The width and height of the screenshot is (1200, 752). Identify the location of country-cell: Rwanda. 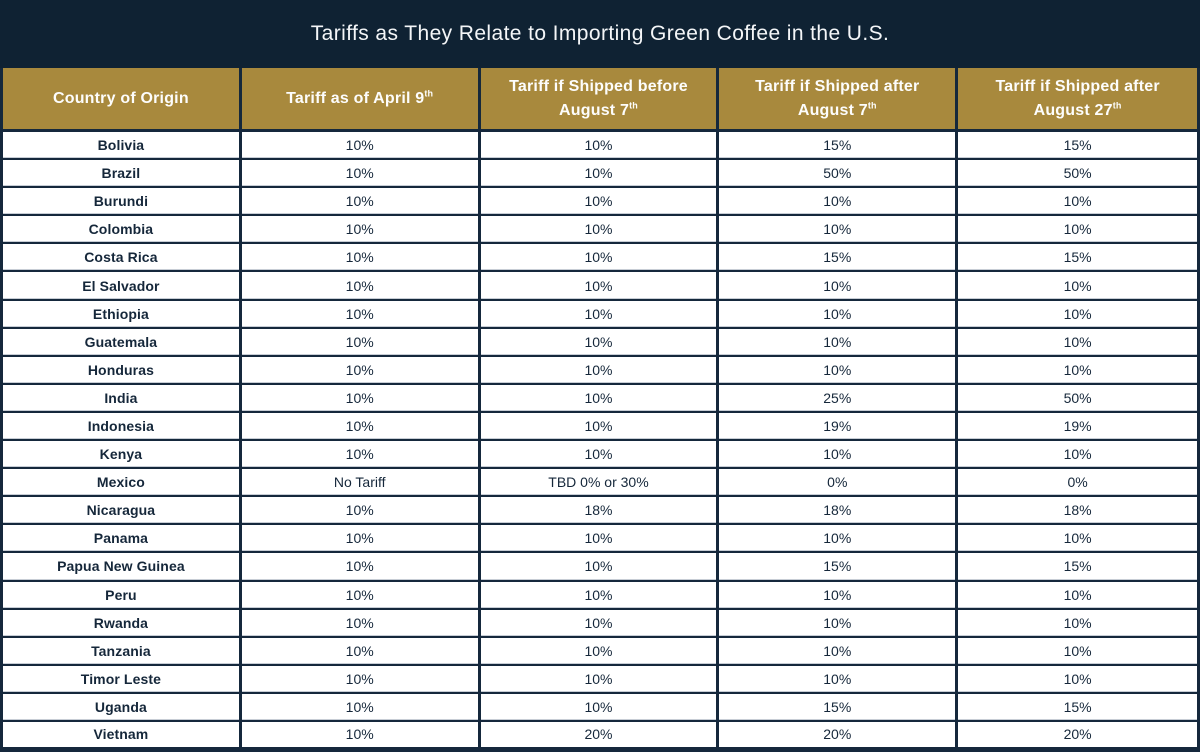
(122, 623).